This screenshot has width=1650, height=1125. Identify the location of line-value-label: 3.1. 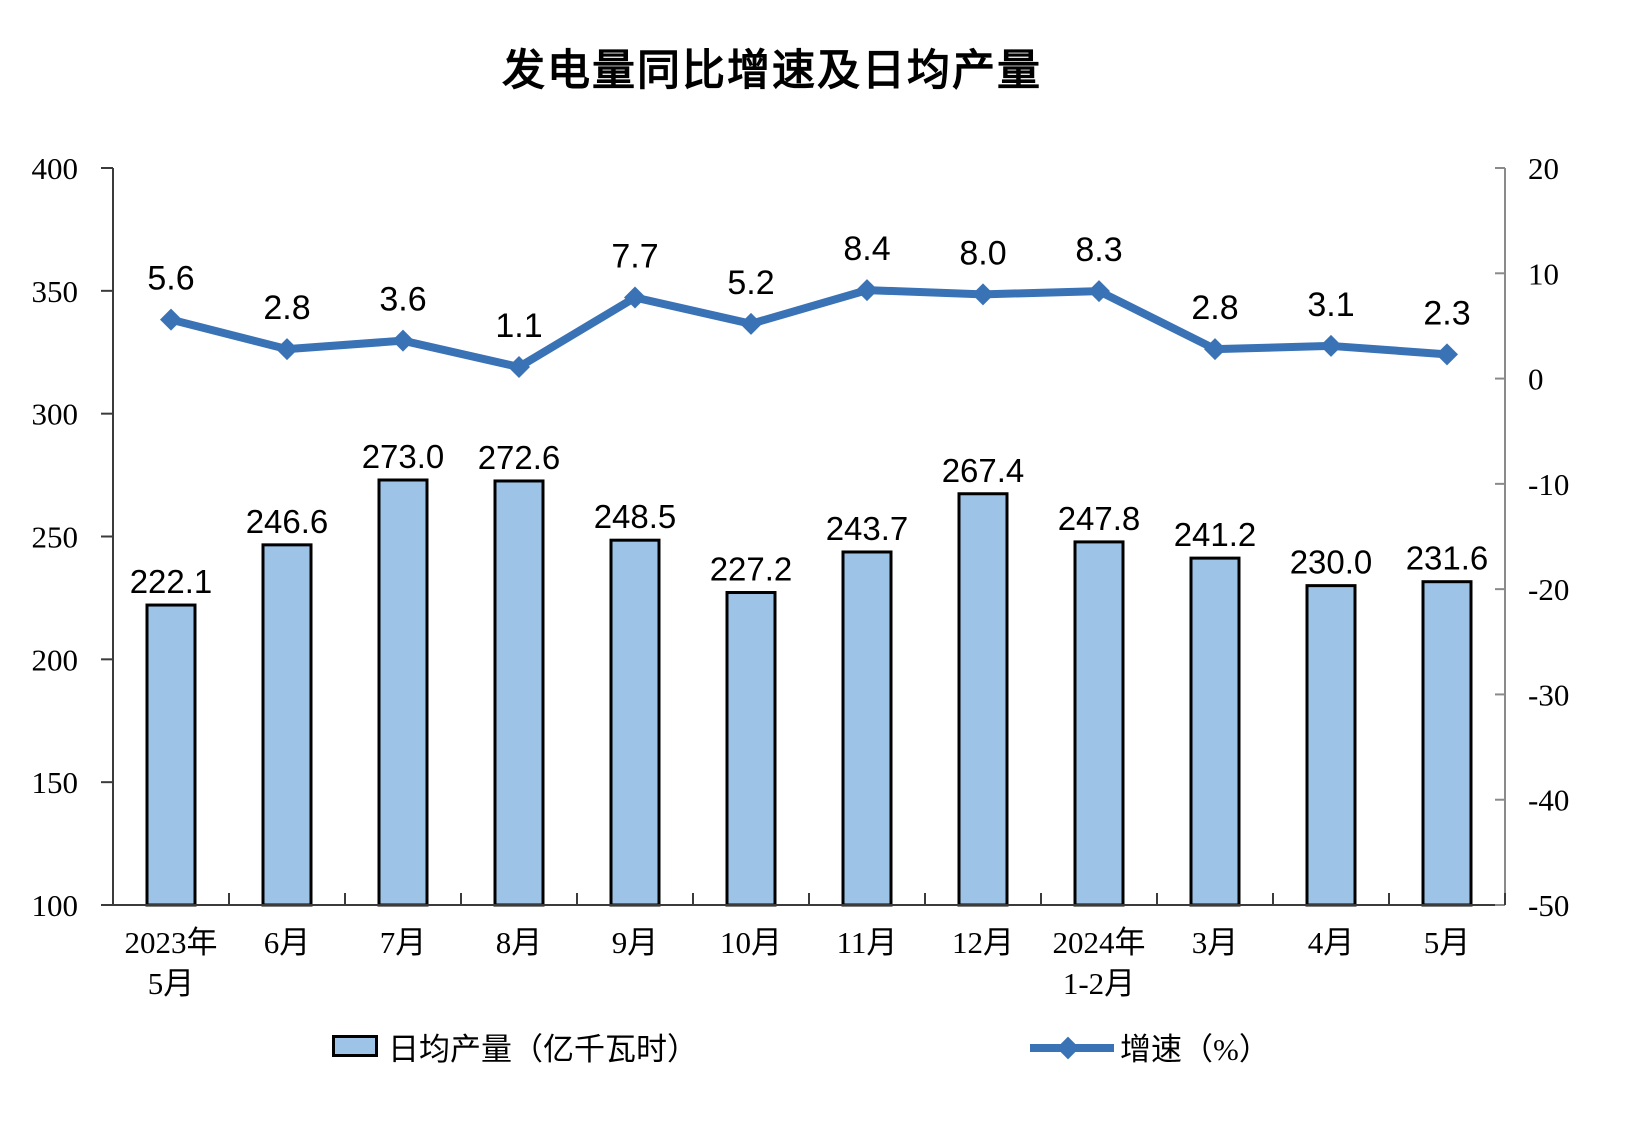
(1330, 305).